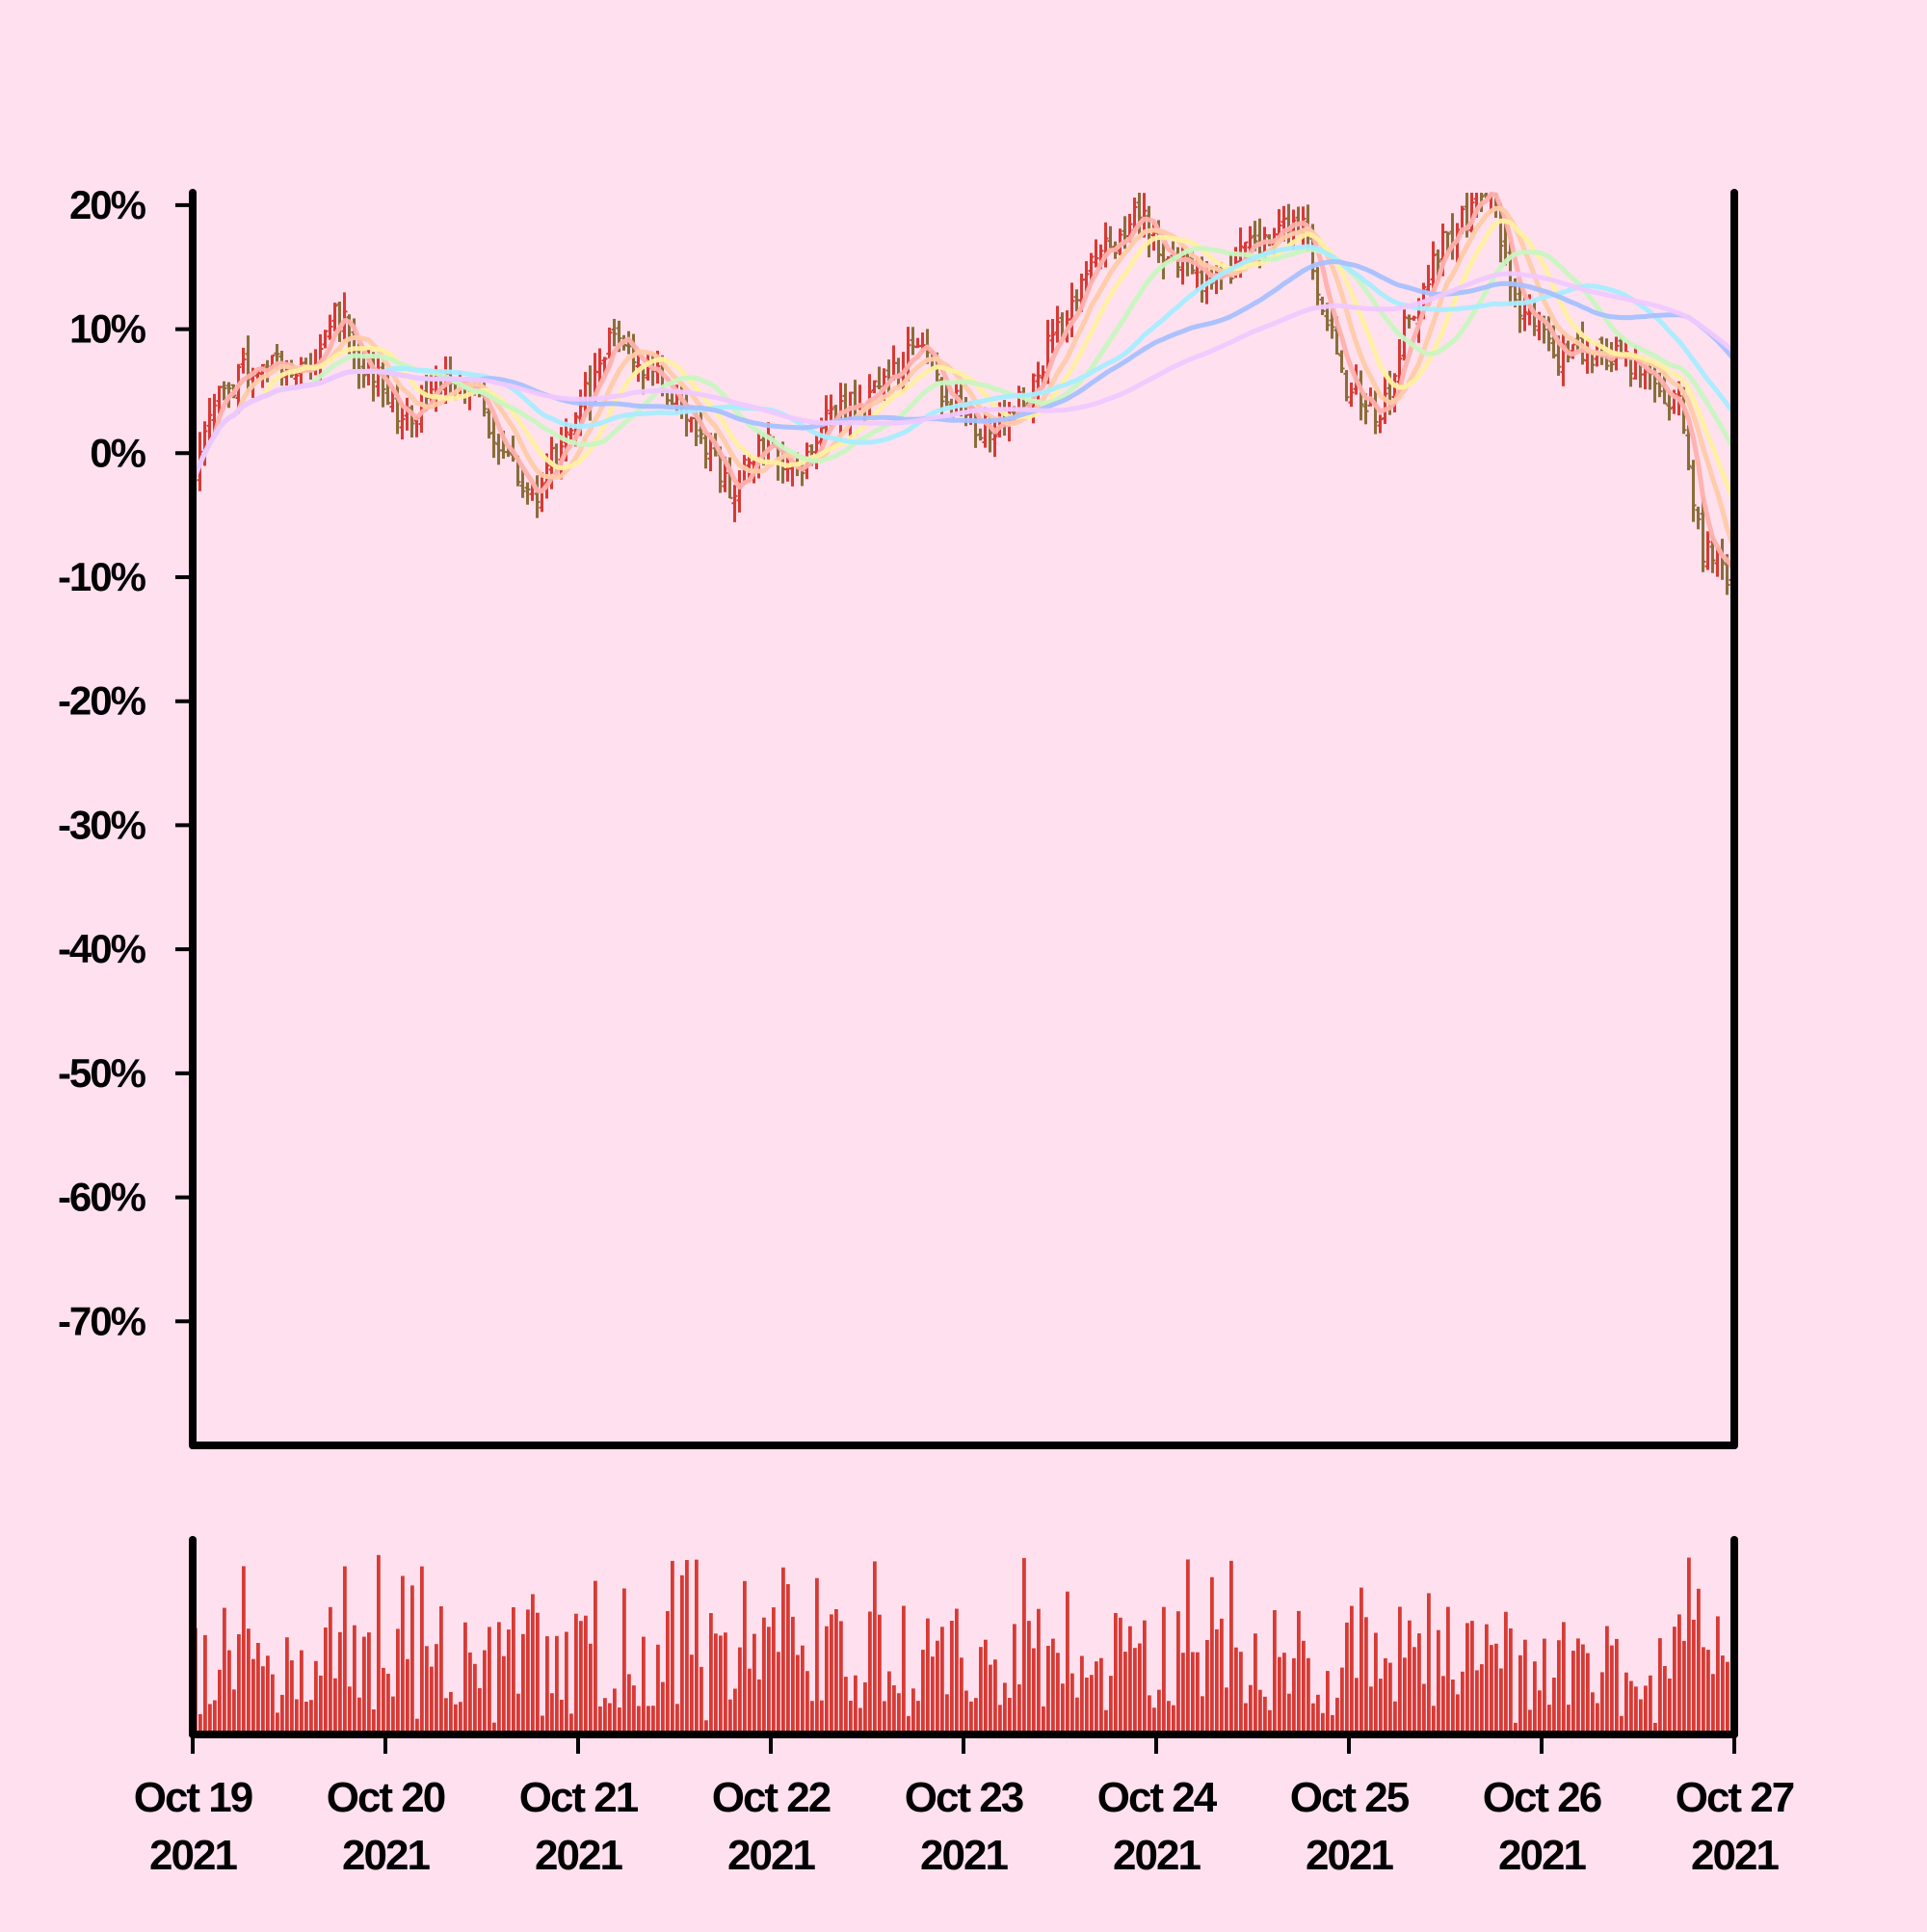 The width and height of the screenshot is (1927, 1932). Describe the element at coordinates (102, 948) in the screenshot. I see `y-tick-label: -40%` at that location.